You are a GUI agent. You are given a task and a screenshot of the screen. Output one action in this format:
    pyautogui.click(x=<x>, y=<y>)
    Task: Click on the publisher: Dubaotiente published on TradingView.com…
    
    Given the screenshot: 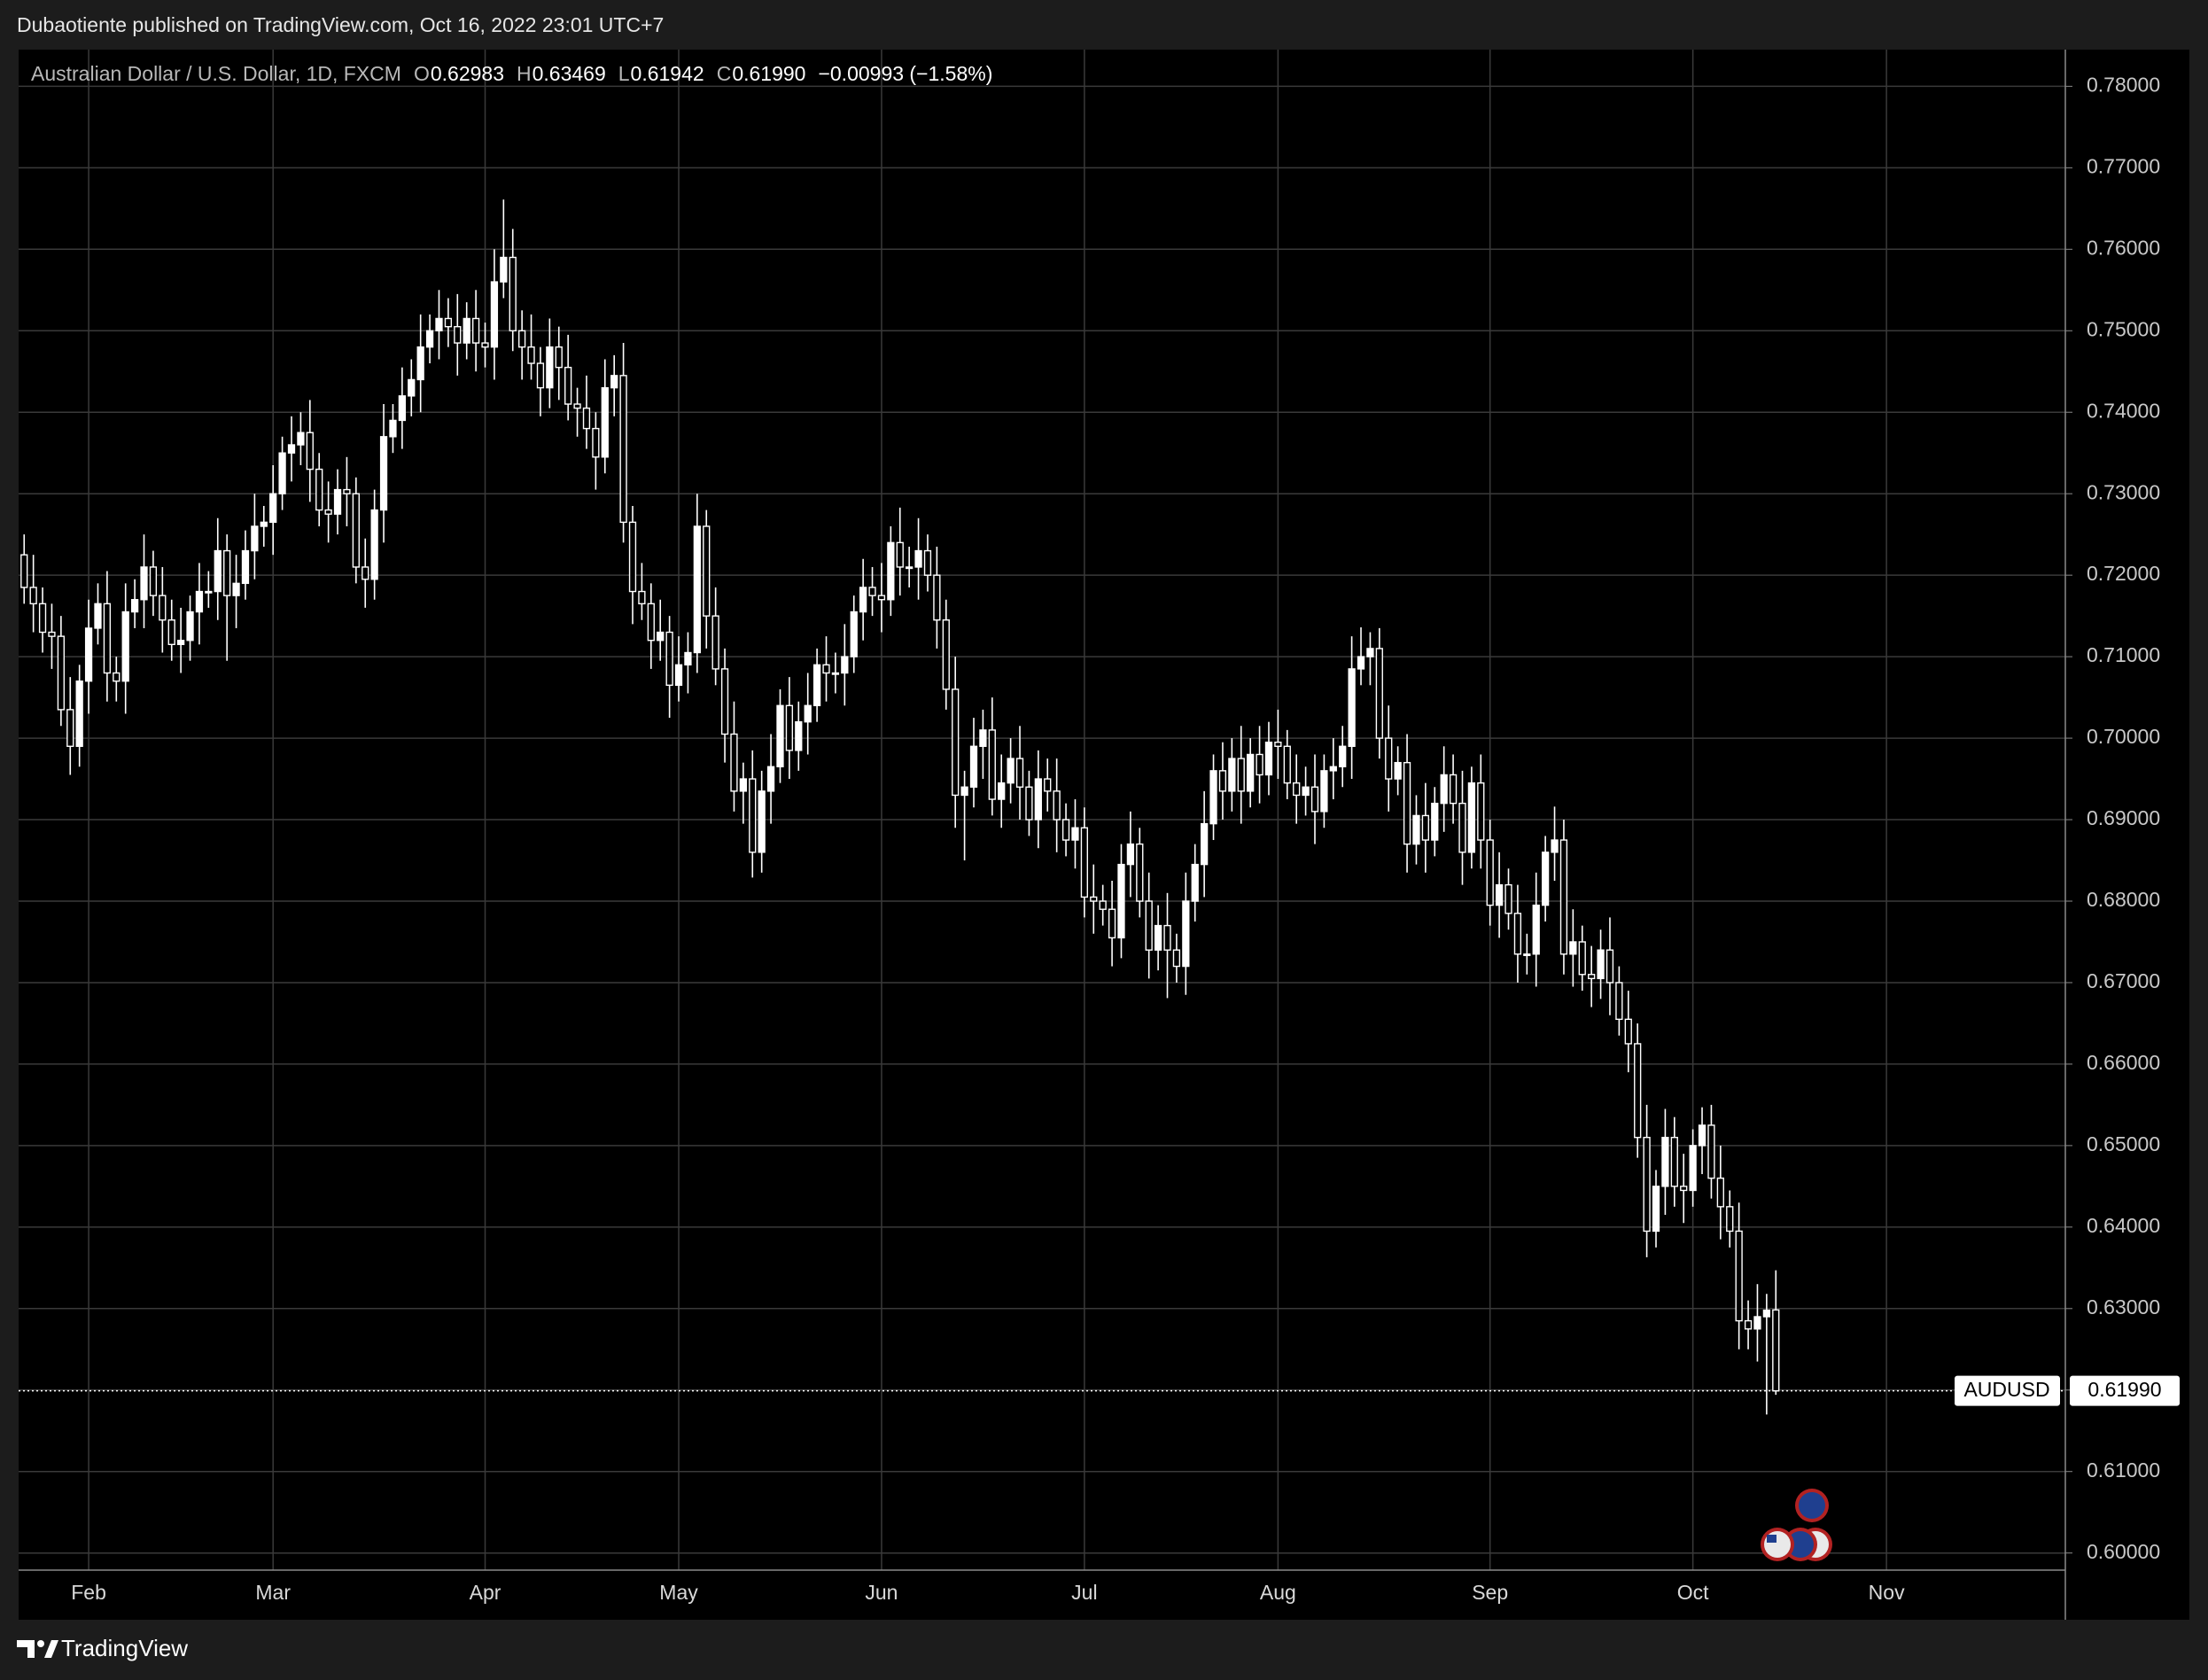 What is the action you would take?
    pyautogui.click(x=340, y=24)
    